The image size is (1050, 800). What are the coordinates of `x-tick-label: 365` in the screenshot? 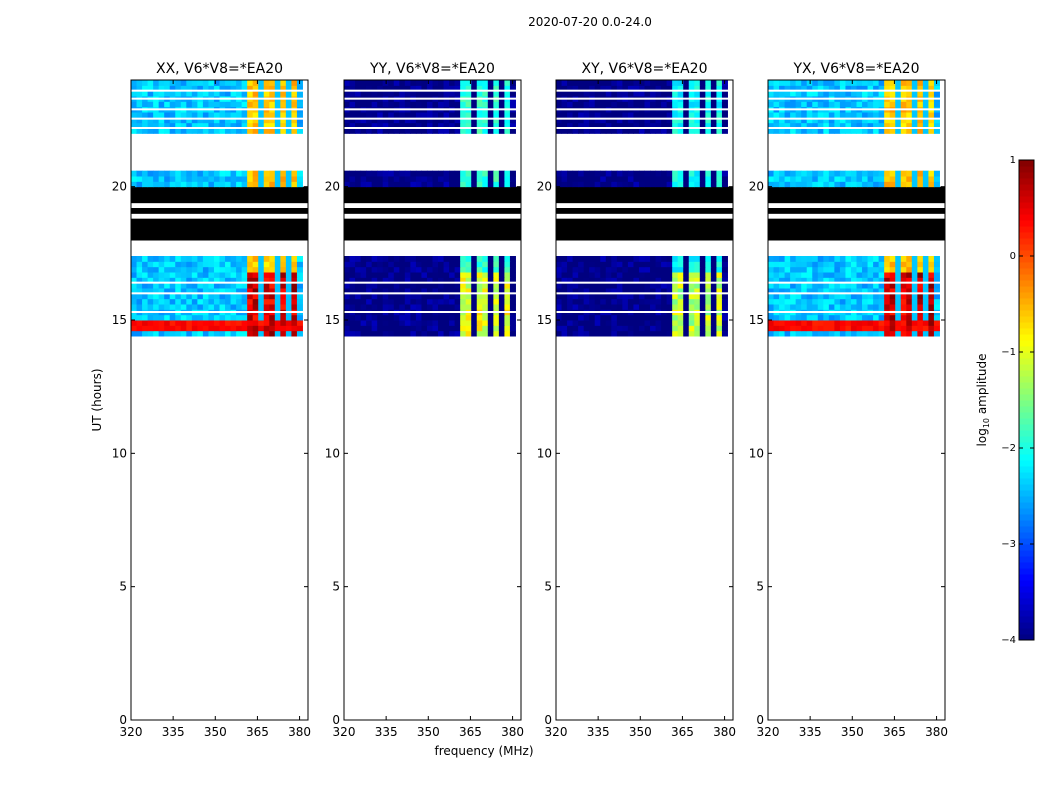 It's located at (894, 732).